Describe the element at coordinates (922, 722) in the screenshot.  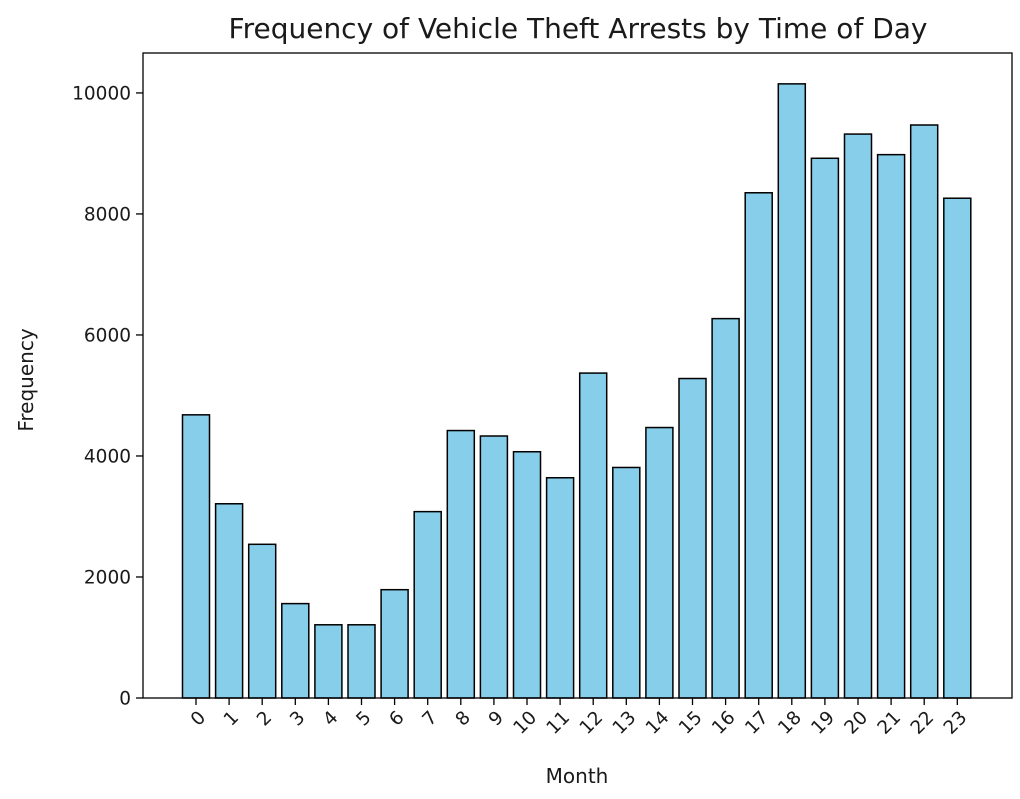
I see `x-tick-label: 22` at that location.